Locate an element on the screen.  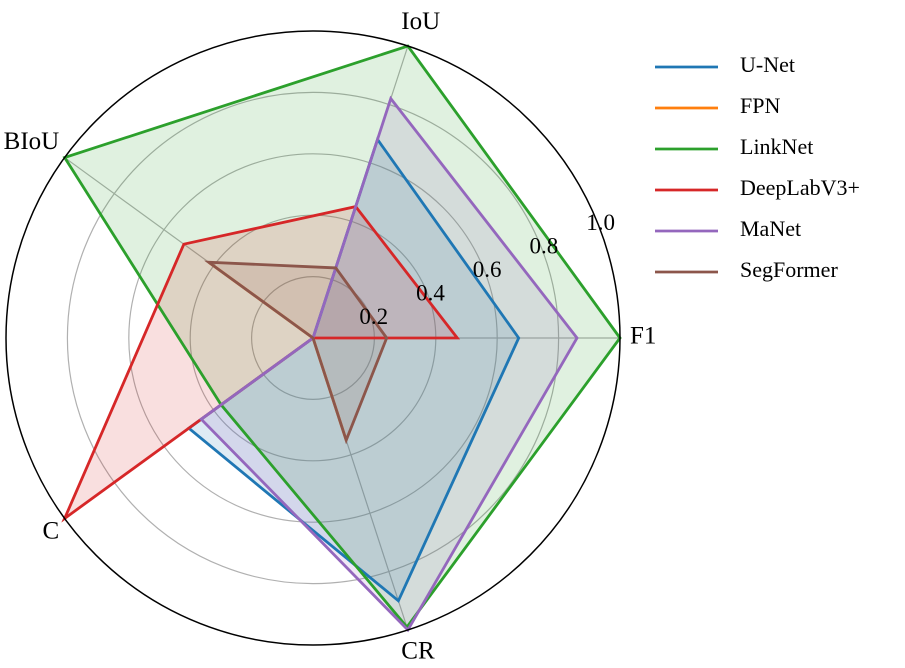
legend-label: U-Net is located at coordinates (767, 64).